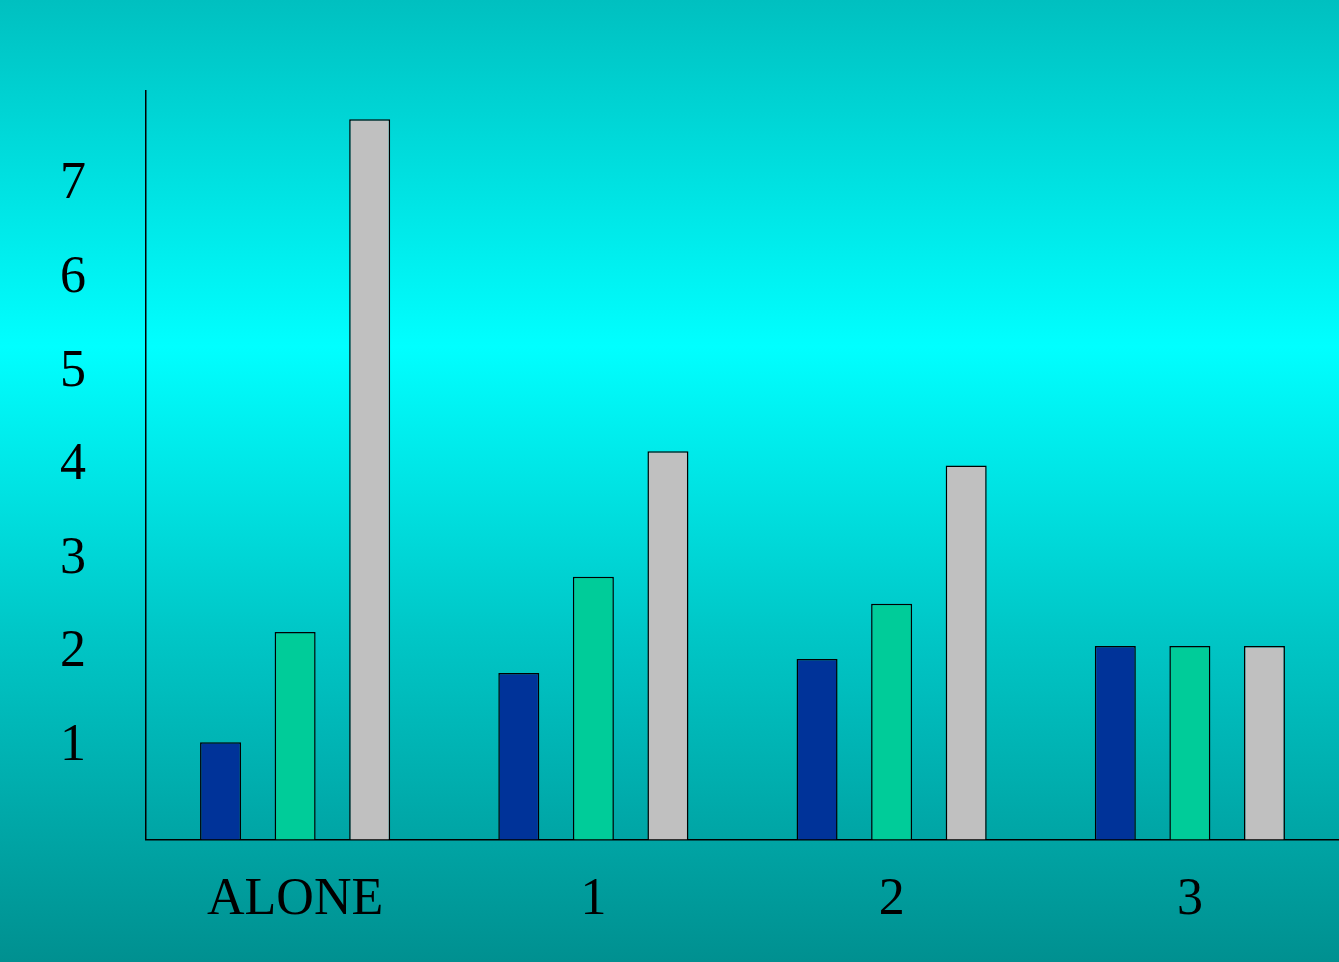 The image size is (1339, 962). What do you see at coordinates (73, 181) in the screenshot?
I see `y-tick-label: 7` at bounding box center [73, 181].